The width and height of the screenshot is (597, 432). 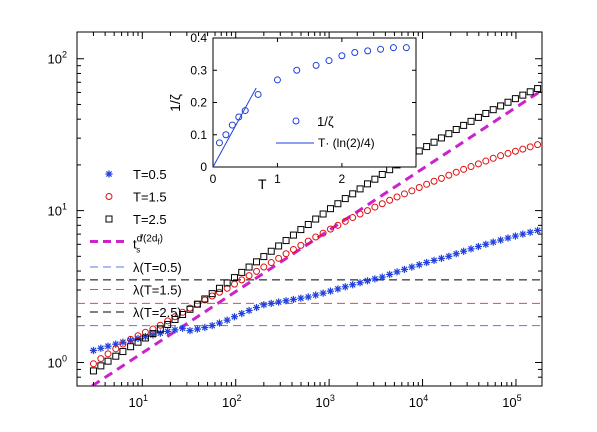 What do you see at coordinates (238, 398) in the screenshot?
I see `tick-exp: 2` at bounding box center [238, 398].